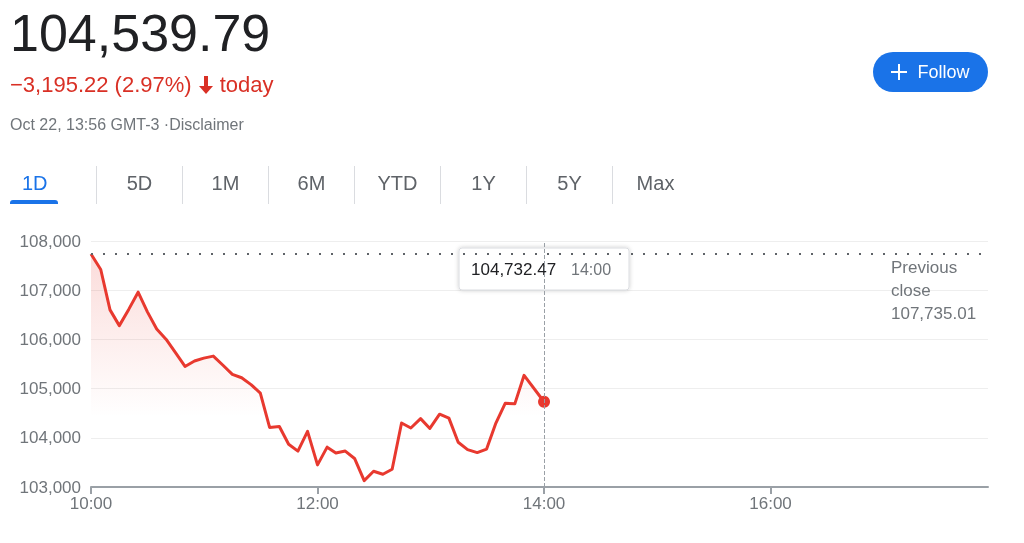  I want to click on text: Follow, so click(943, 72).